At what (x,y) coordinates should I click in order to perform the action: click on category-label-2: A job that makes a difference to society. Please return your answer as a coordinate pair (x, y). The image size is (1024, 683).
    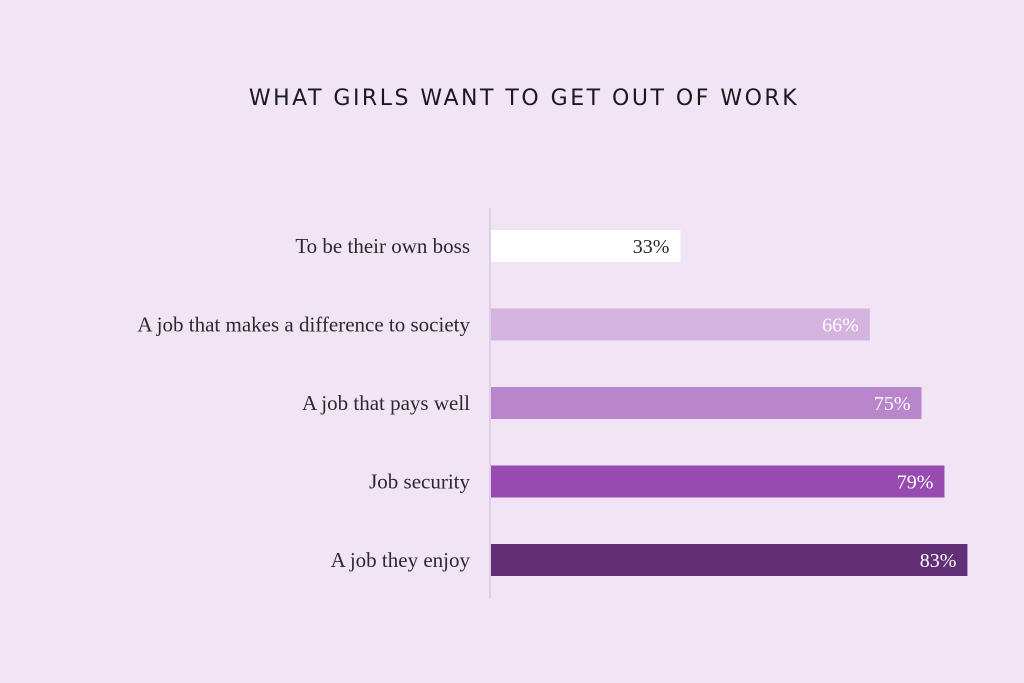
    Looking at the image, I should click on (303, 325).